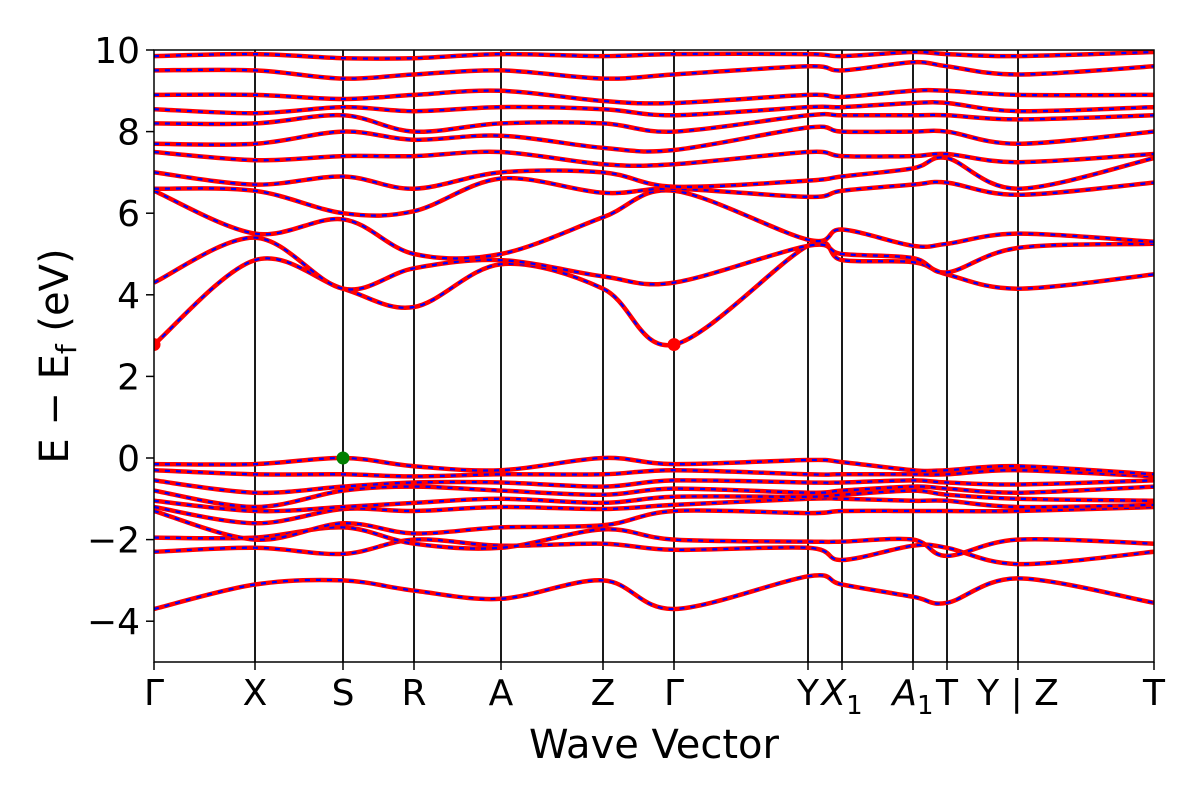 This screenshot has height=805, width=1200. I want to click on x-tick-label: X1, so click(840, 697).